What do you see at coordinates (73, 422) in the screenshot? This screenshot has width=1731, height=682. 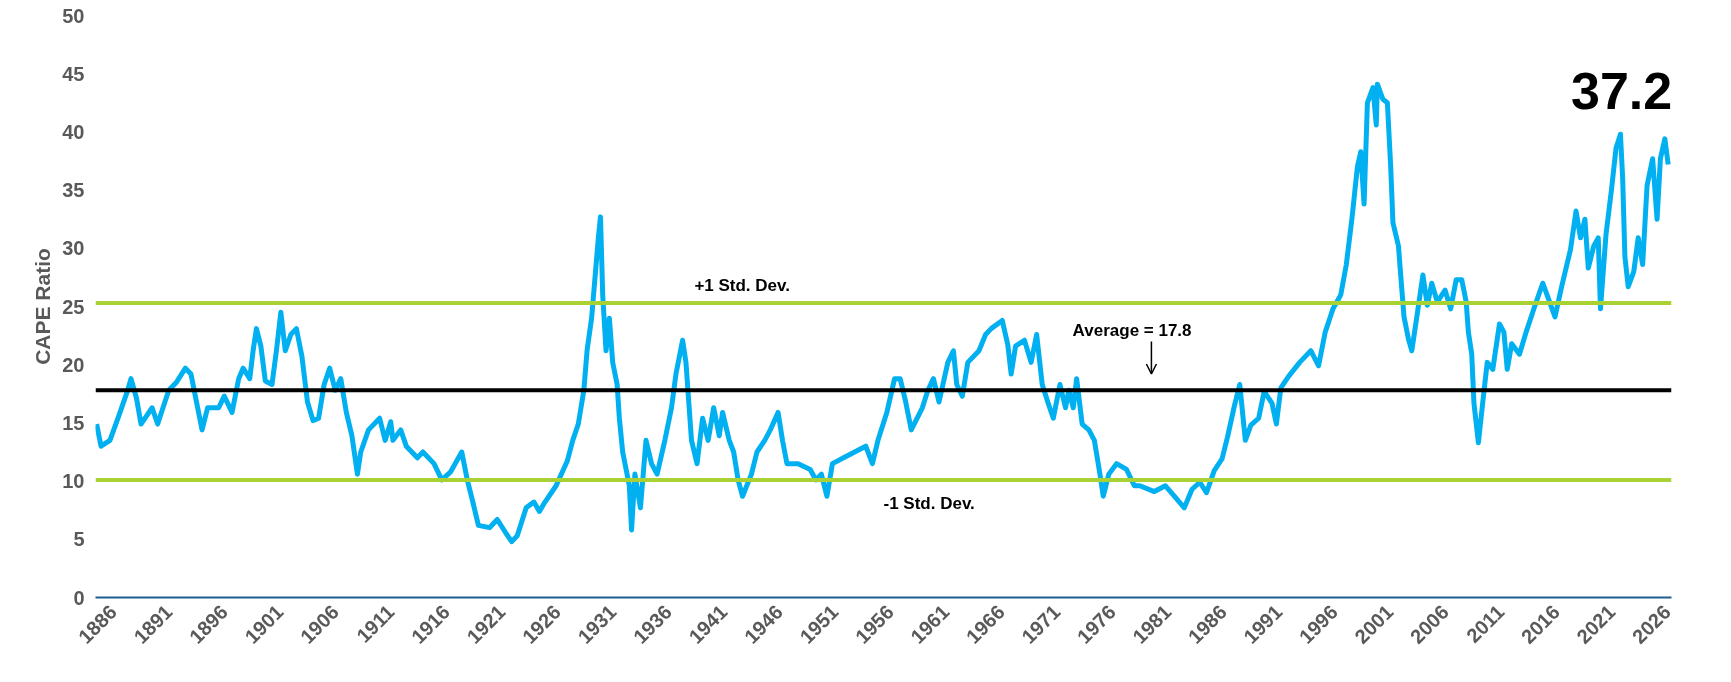 I see `y-tick-label: 15` at bounding box center [73, 422].